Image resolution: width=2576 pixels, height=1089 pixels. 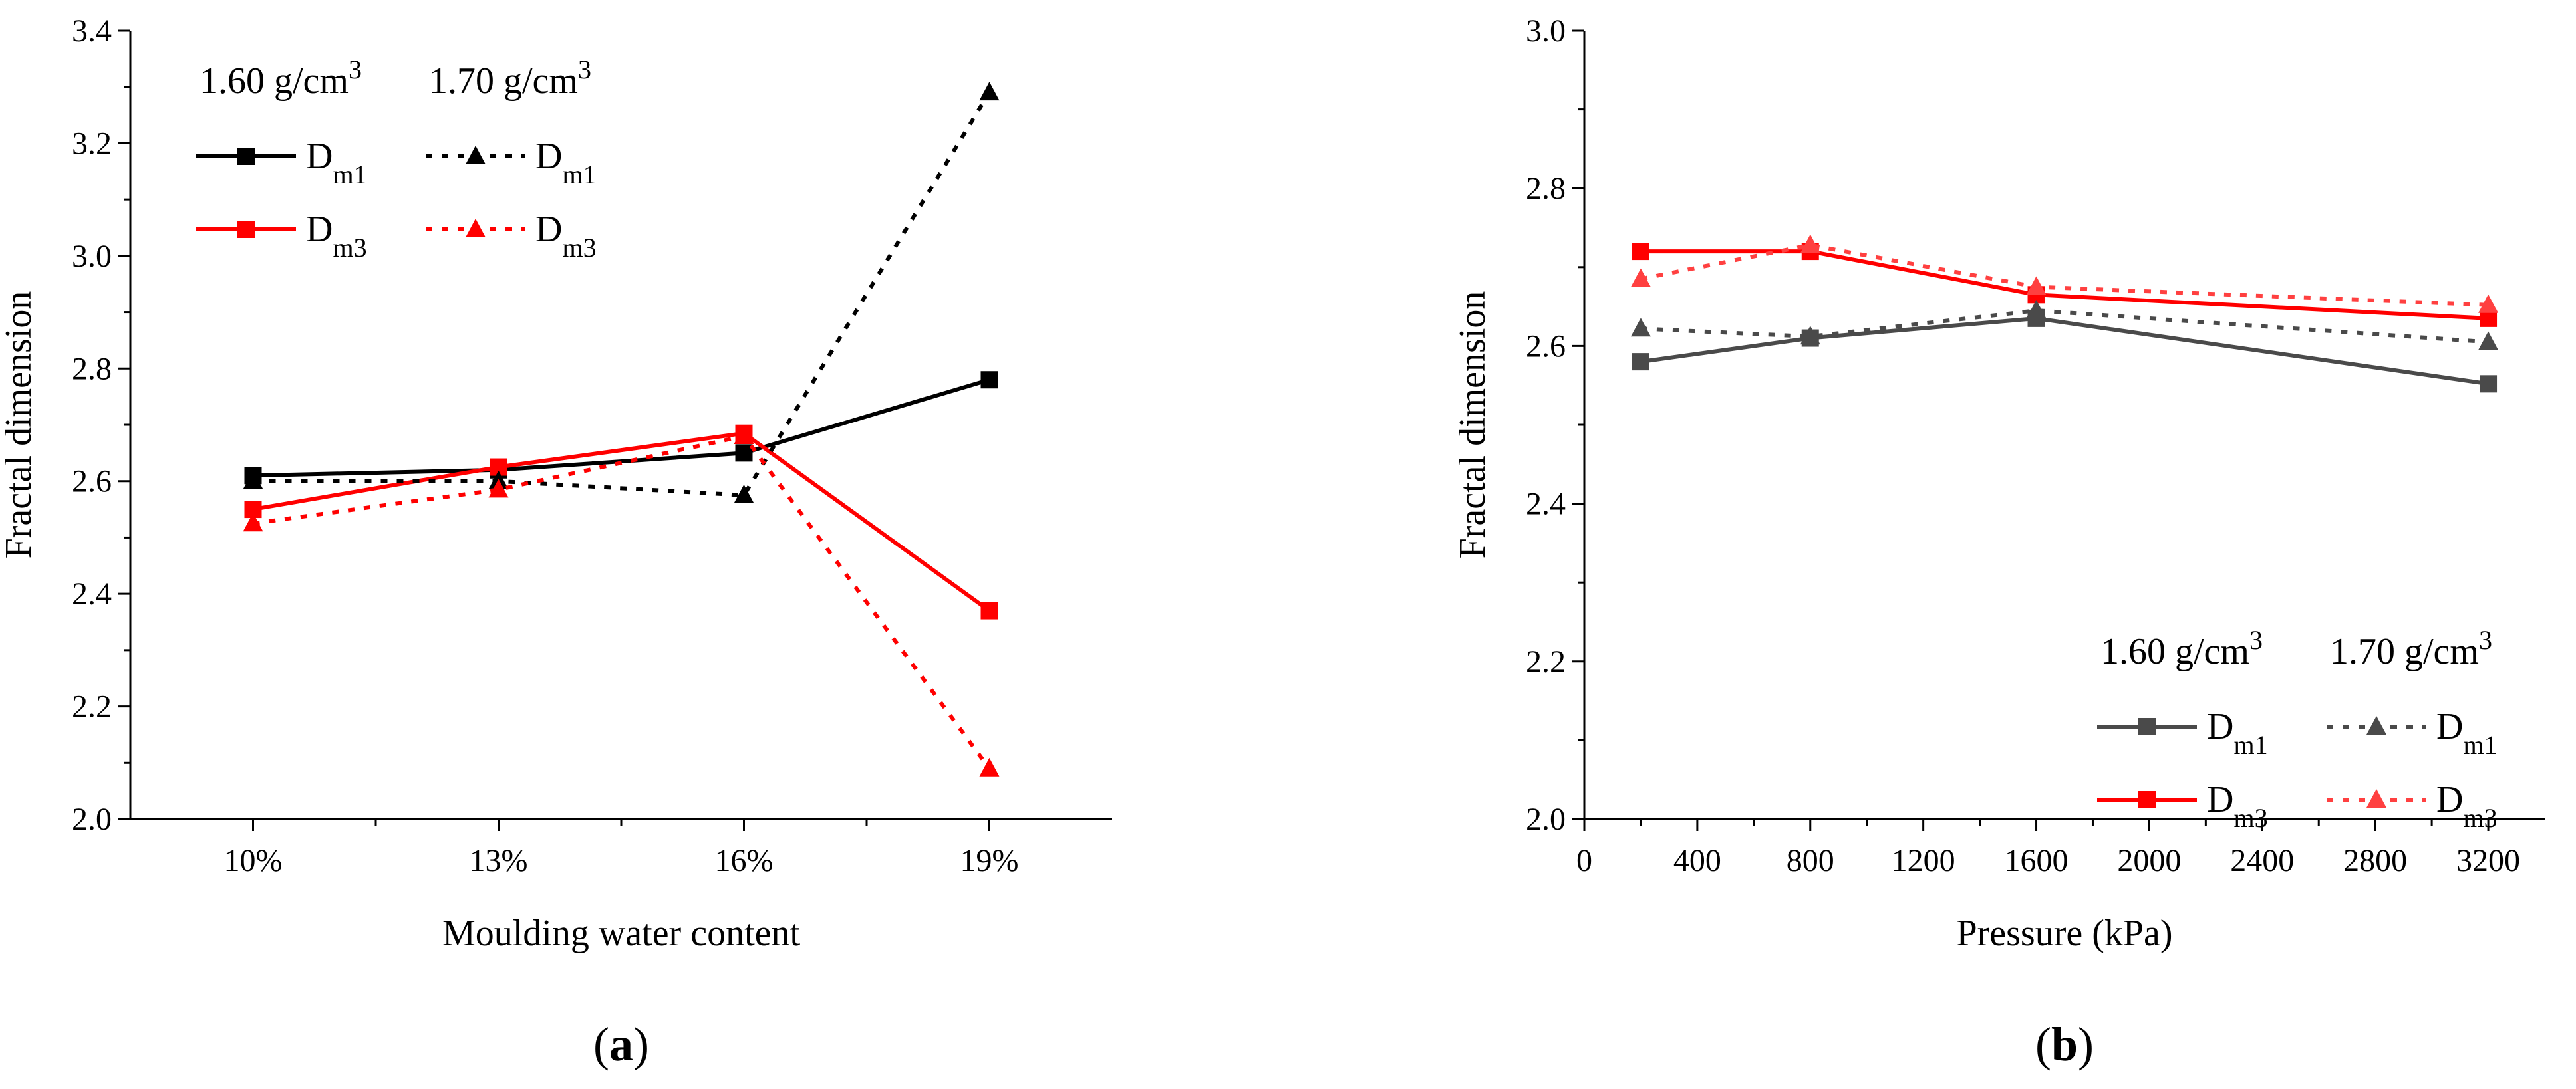 I want to click on panel-label: (a), so click(x=621, y=1044).